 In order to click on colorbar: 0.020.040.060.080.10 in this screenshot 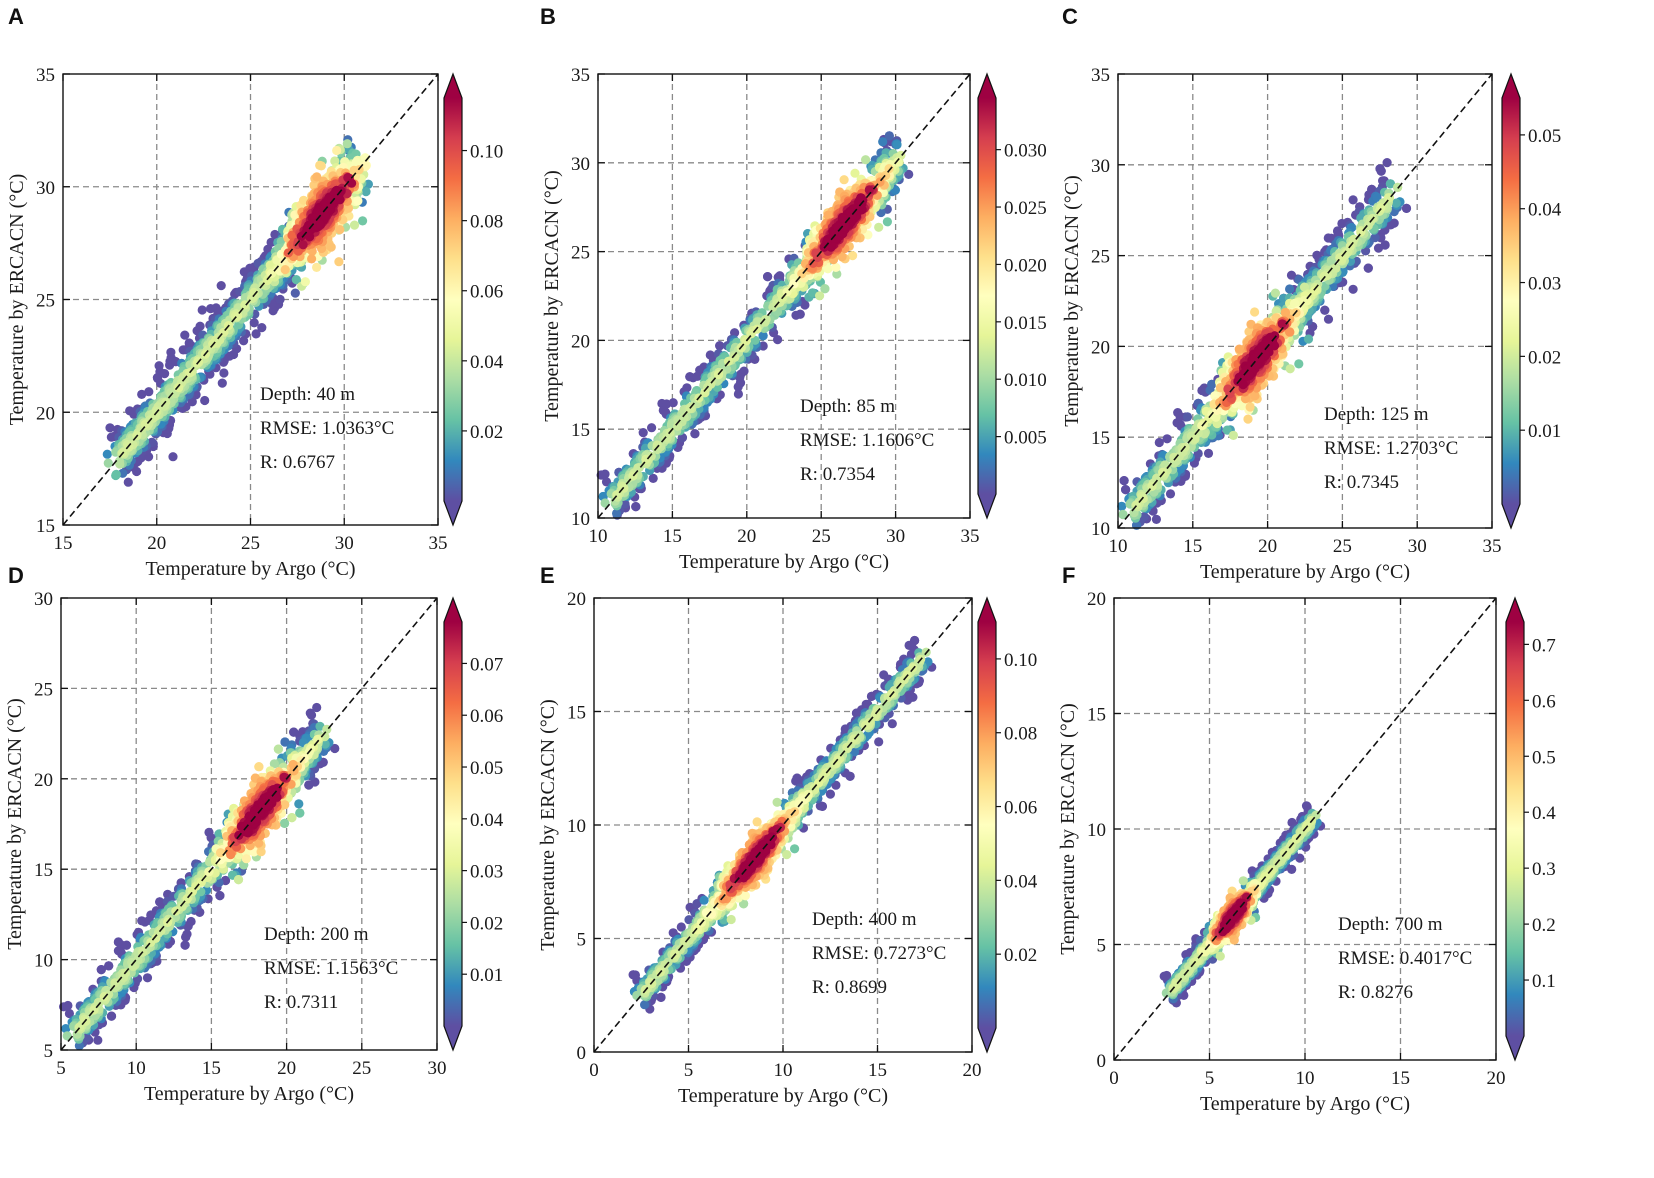, I will do `click(473, 299)`.